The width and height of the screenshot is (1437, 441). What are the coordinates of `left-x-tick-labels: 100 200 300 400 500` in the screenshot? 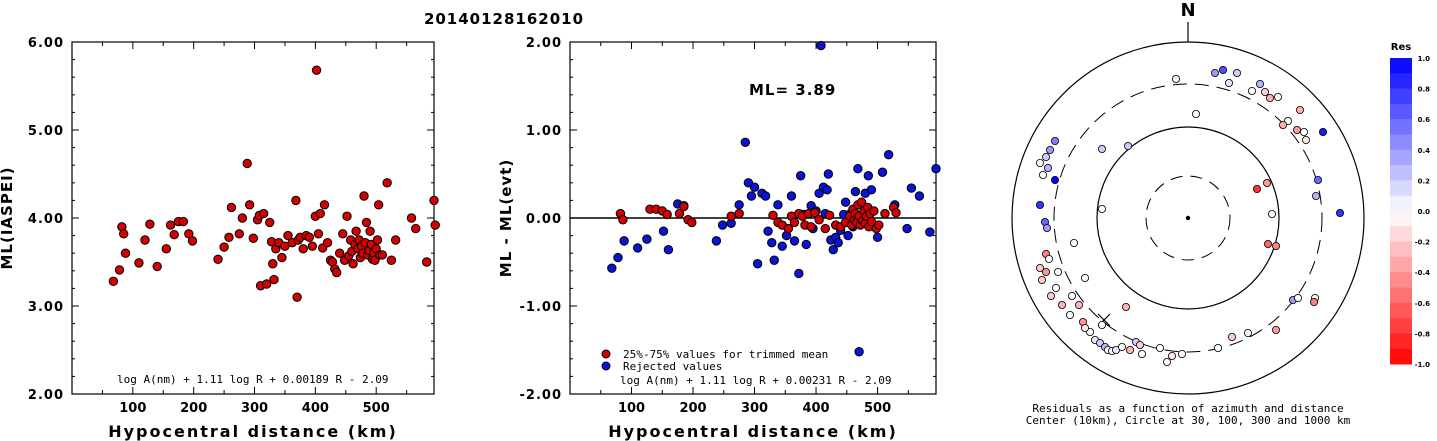 It's located at (254, 408).